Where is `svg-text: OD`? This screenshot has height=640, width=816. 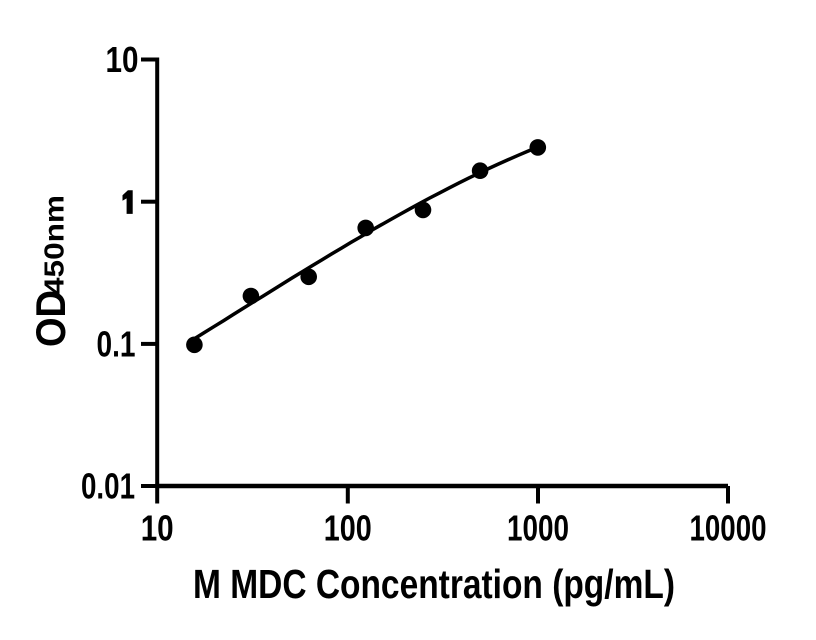 svg-text: OD is located at coordinates (50, 318).